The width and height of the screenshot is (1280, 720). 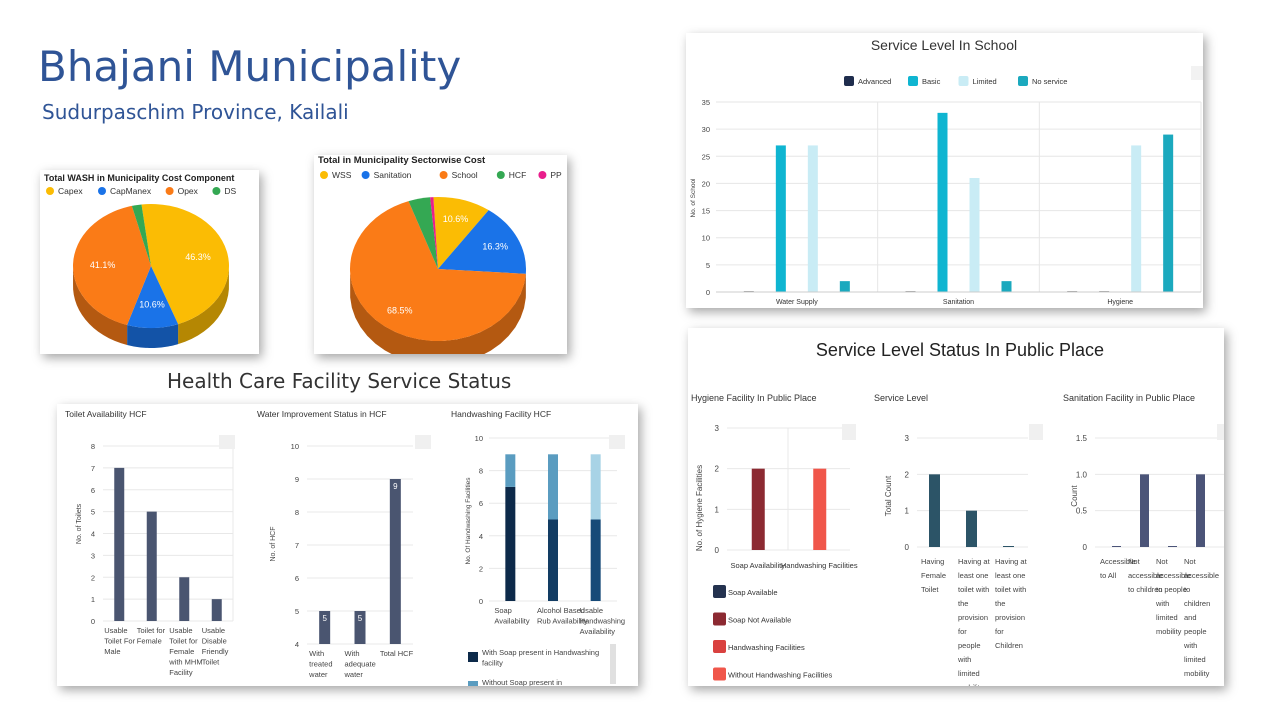 What do you see at coordinates (602, 621) in the screenshot?
I see `x-tick-label: Handwashing` at bounding box center [602, 621].